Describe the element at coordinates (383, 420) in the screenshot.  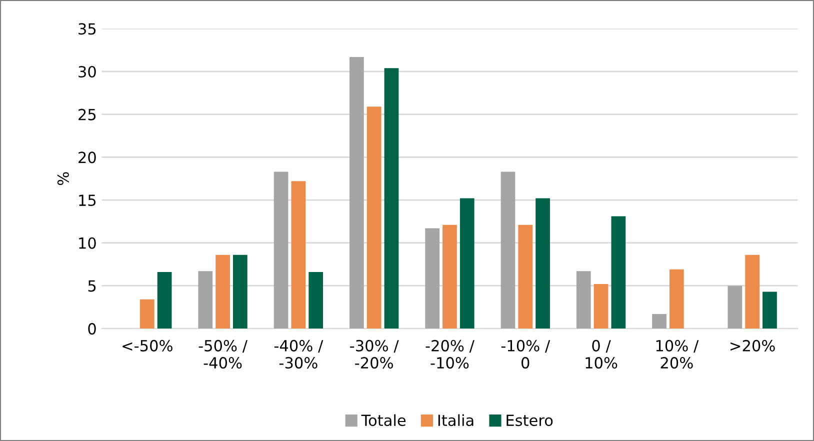
I see `legend-label: Totale` at that location.